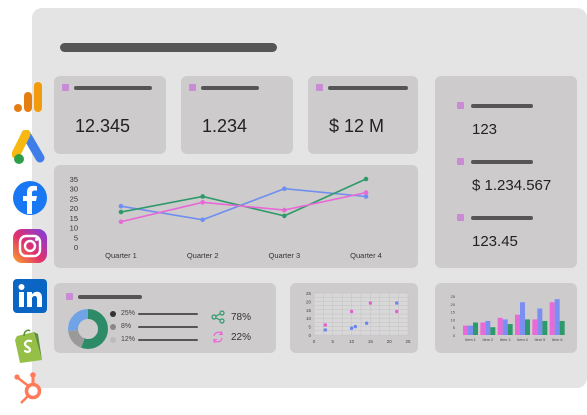 This screenshot has height=415, width=587. I want to click on instagram-icon, so click(30, 246).